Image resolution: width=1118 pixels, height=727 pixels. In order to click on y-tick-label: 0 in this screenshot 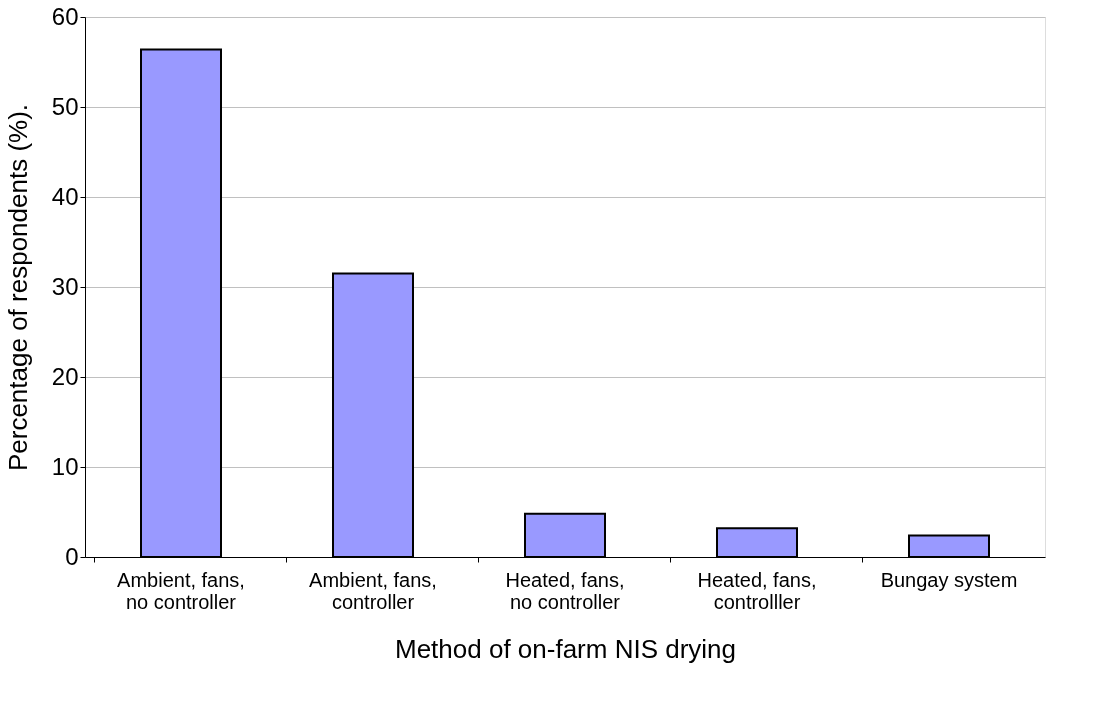, I will do `click(72, 556)`.